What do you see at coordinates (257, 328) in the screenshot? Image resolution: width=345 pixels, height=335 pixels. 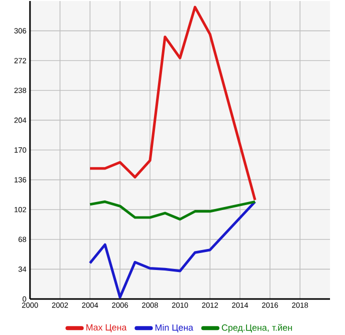 I see `legend-label: Сред.Цена, т.йен` at bounding box center [257, 328].